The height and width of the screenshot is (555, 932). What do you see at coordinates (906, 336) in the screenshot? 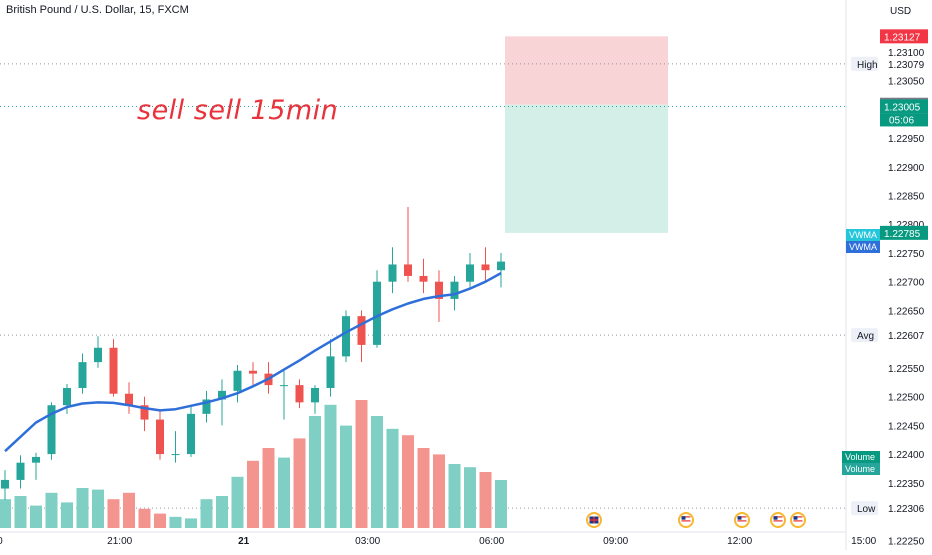
I see `avg-value: 1.22607` at bounding box center [906, 336].